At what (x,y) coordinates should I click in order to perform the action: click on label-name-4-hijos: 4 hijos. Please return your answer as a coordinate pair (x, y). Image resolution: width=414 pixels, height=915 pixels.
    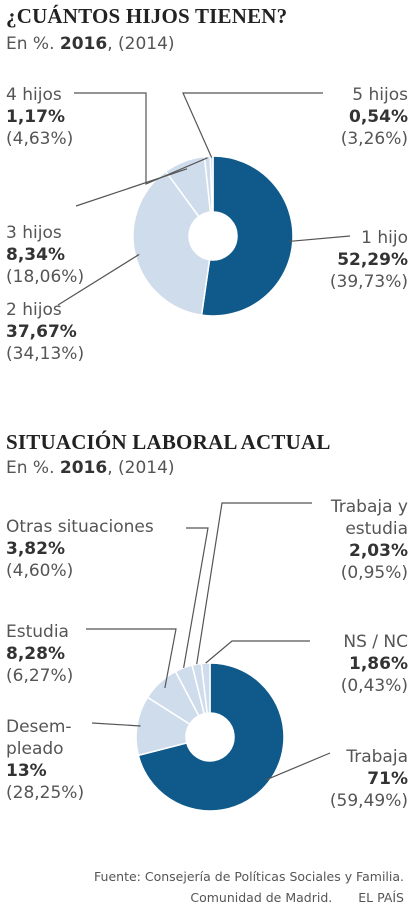
    Looking at the image, I should click on (34, 95).